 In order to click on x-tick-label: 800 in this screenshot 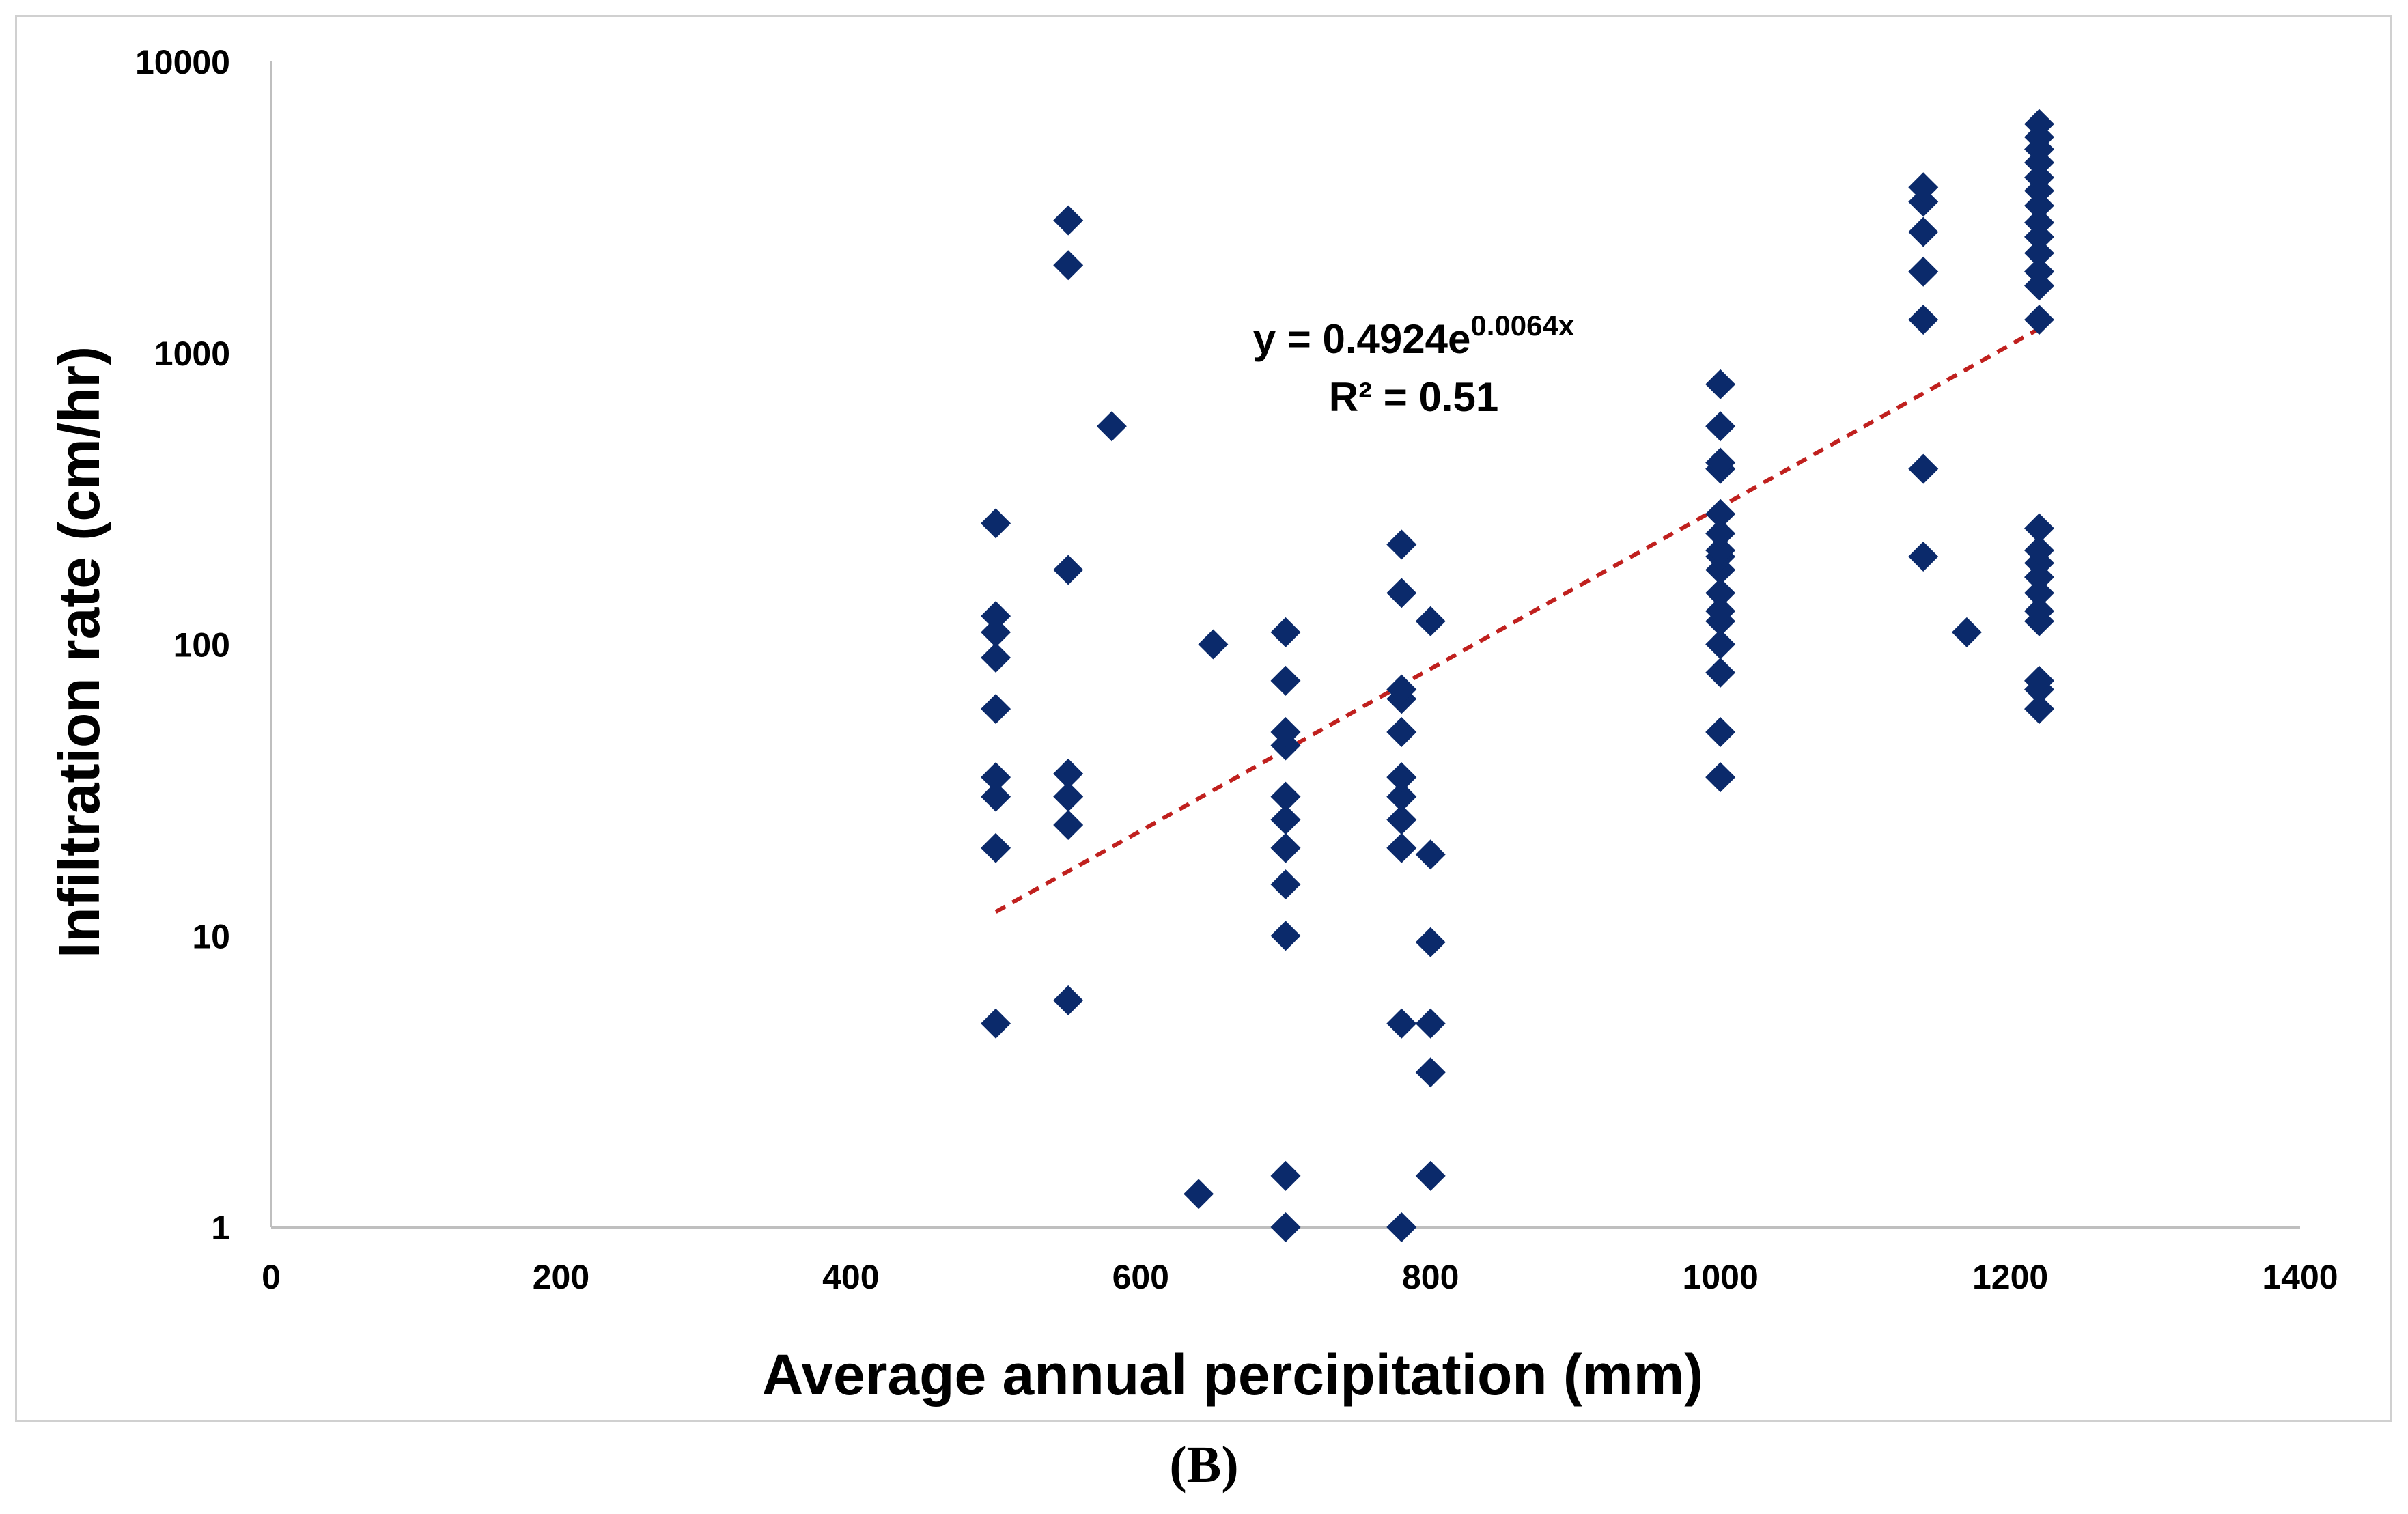, I will do `click(1430, 1277)`.